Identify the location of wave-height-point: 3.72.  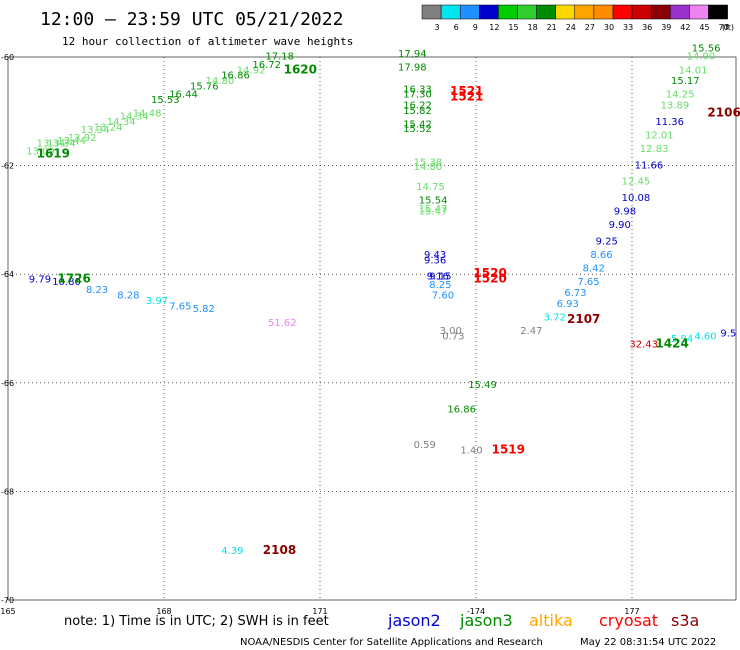
(555, 317).